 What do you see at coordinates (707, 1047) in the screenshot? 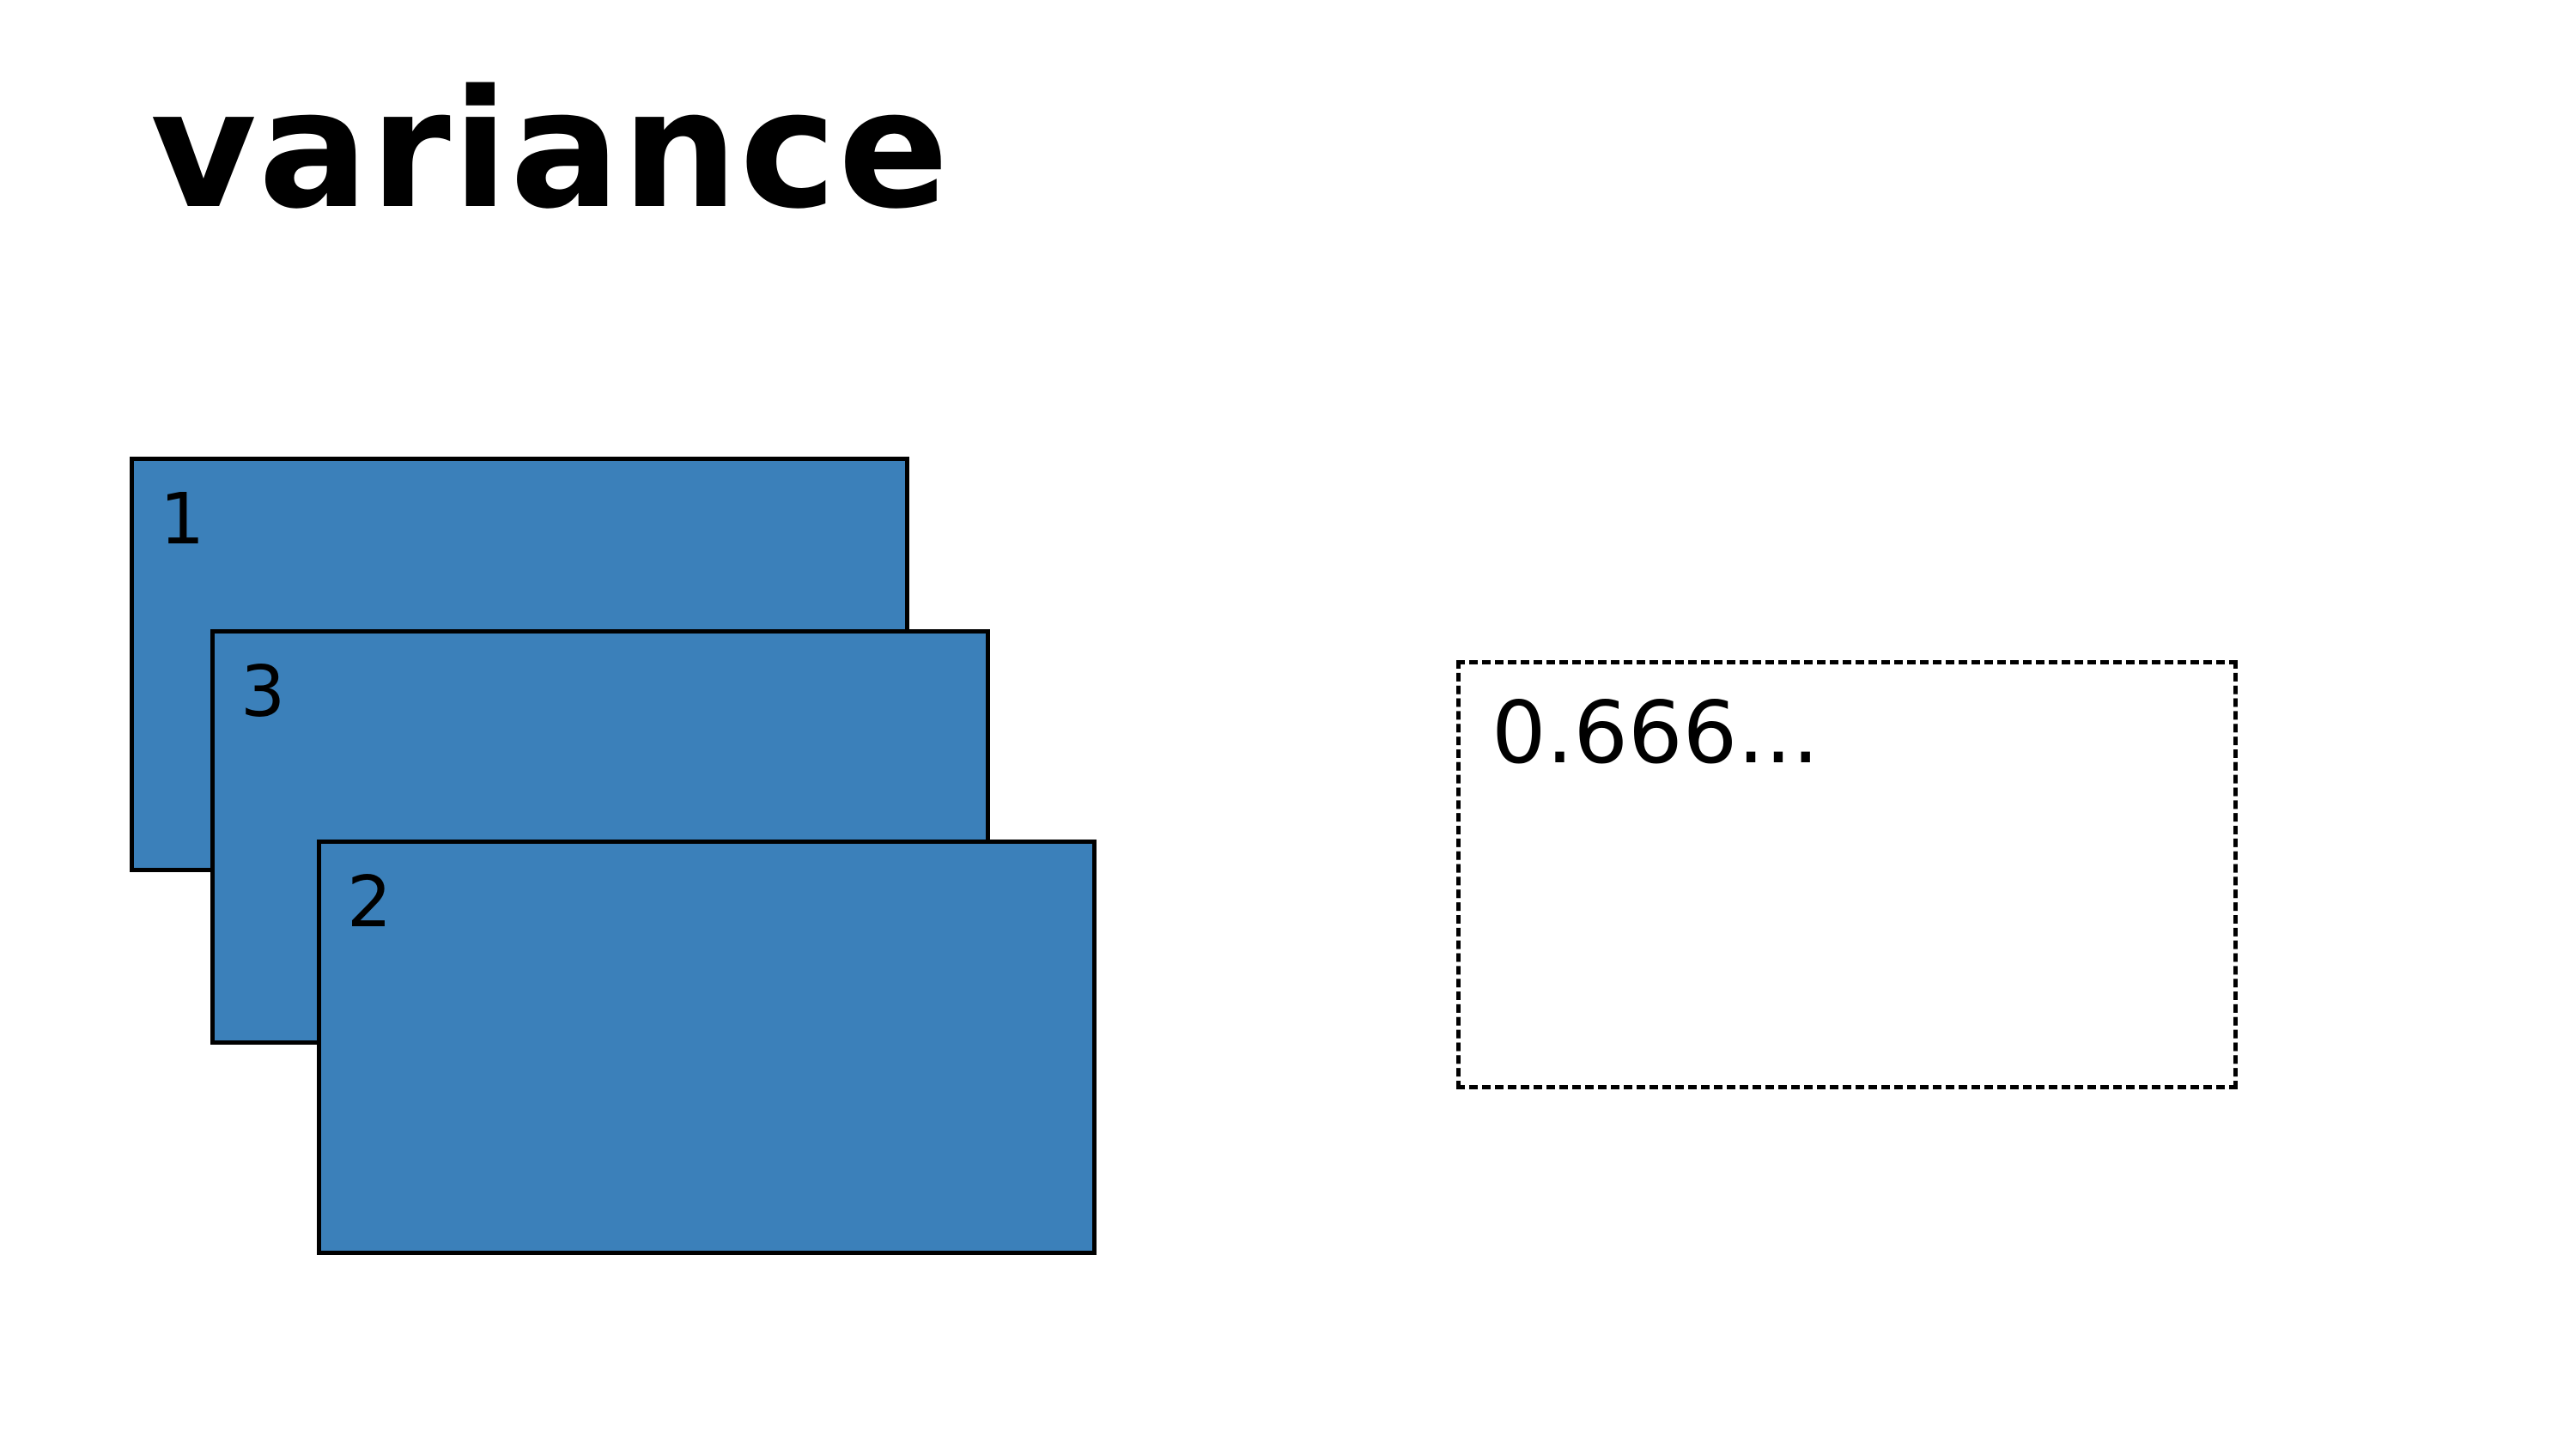
I see `card-2: 2` at bounding box center [707, 1047].